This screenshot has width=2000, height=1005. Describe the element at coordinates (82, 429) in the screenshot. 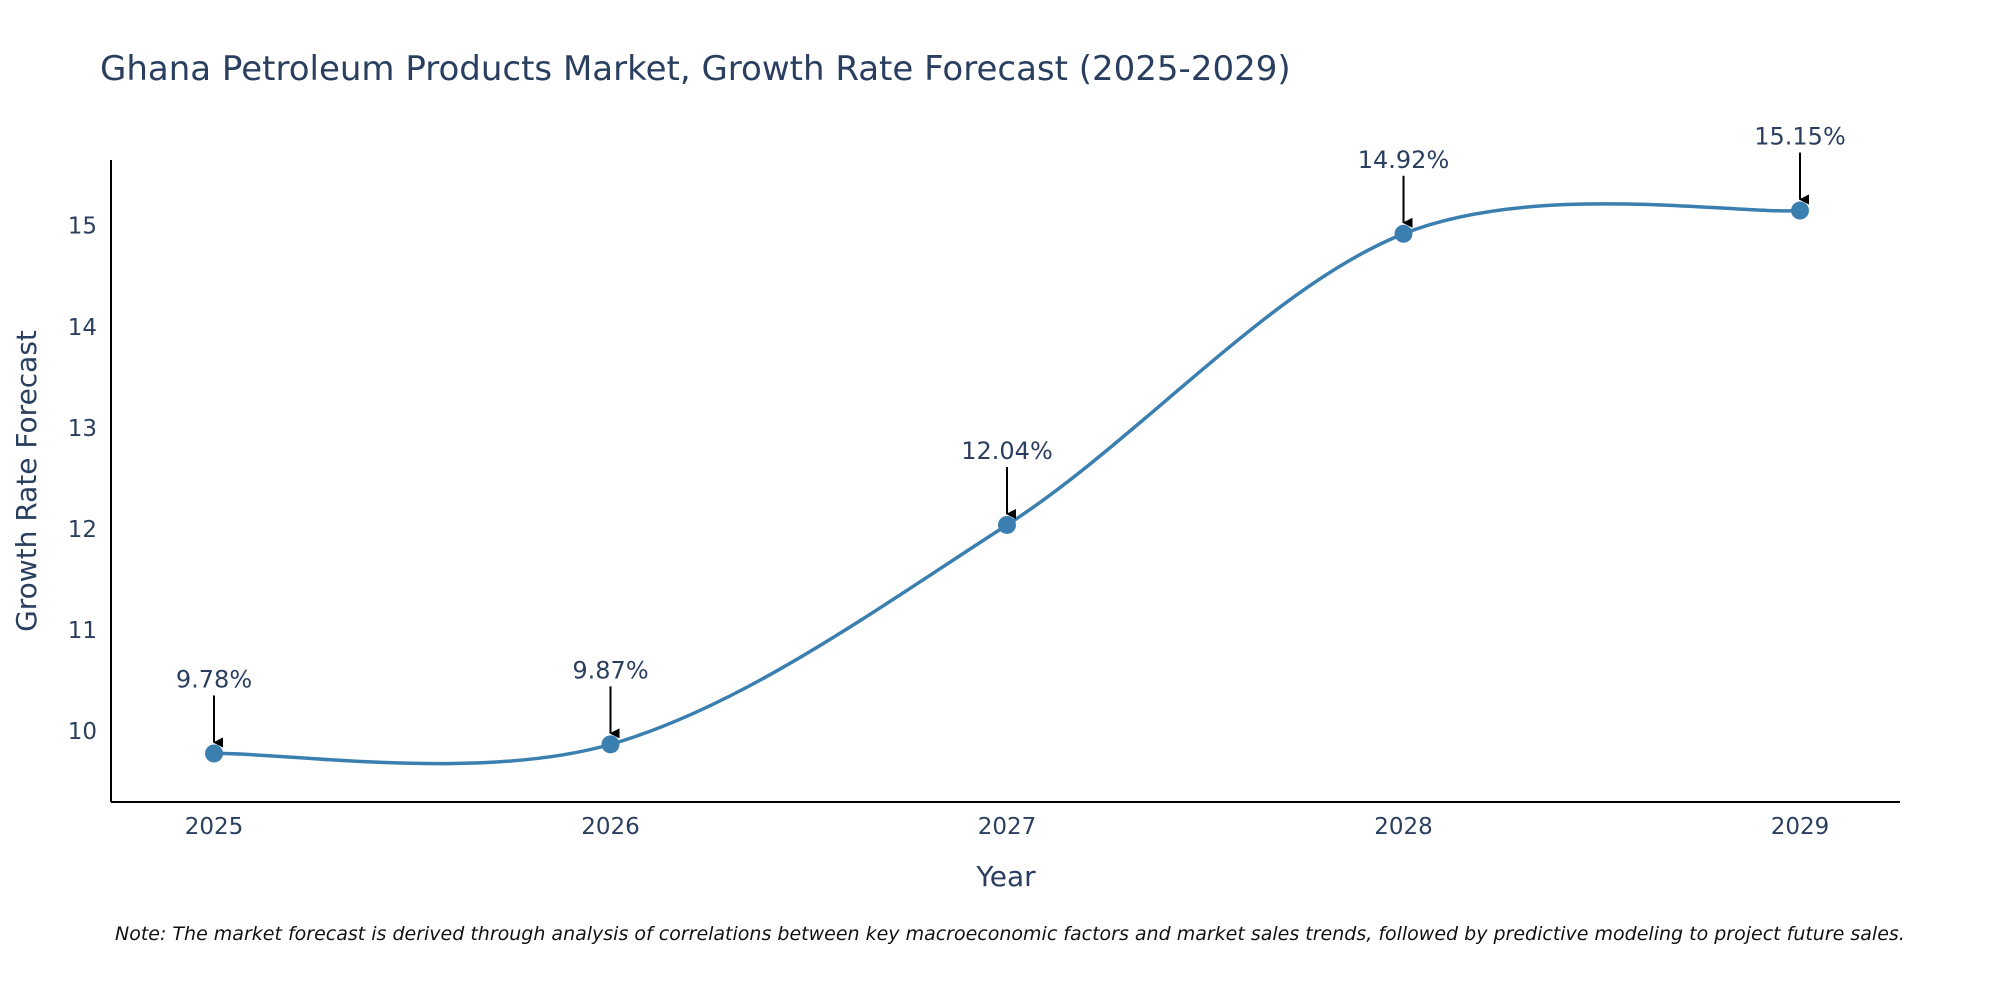

I see `y-tick-label: 13` at that location.